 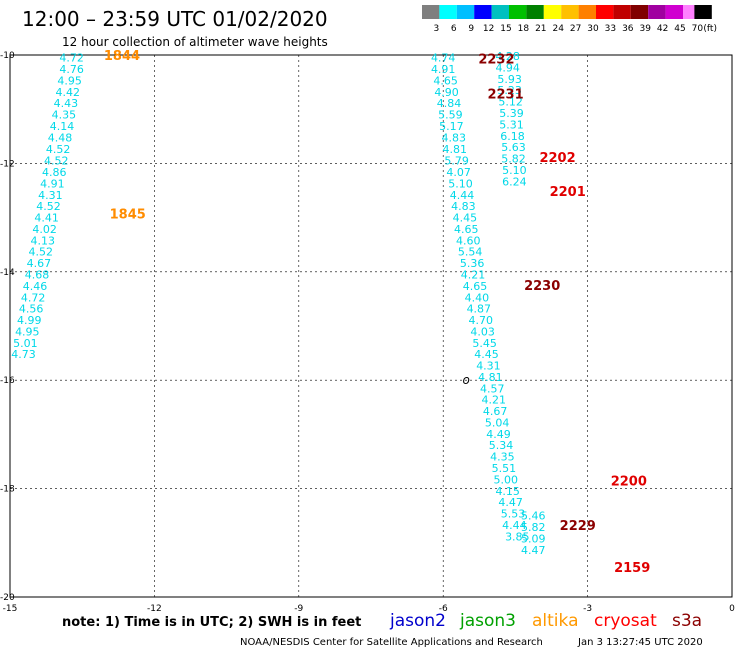 I want to click on wave-height-point: 4.68, so click(x=37, y=275).